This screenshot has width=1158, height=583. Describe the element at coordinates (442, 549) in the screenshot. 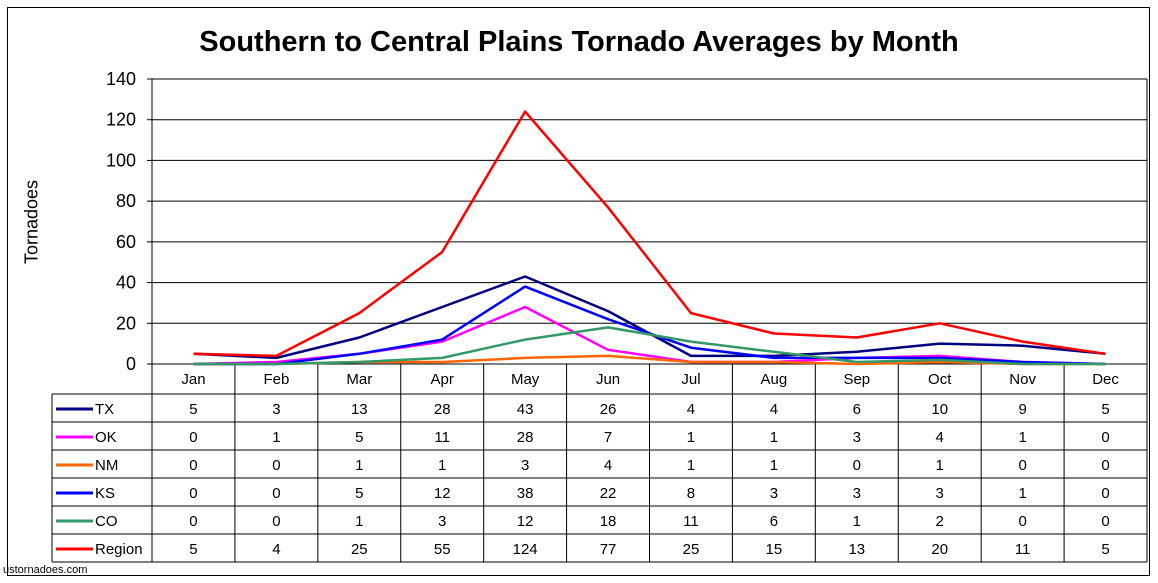

I see `table-cell: 55` at that location.